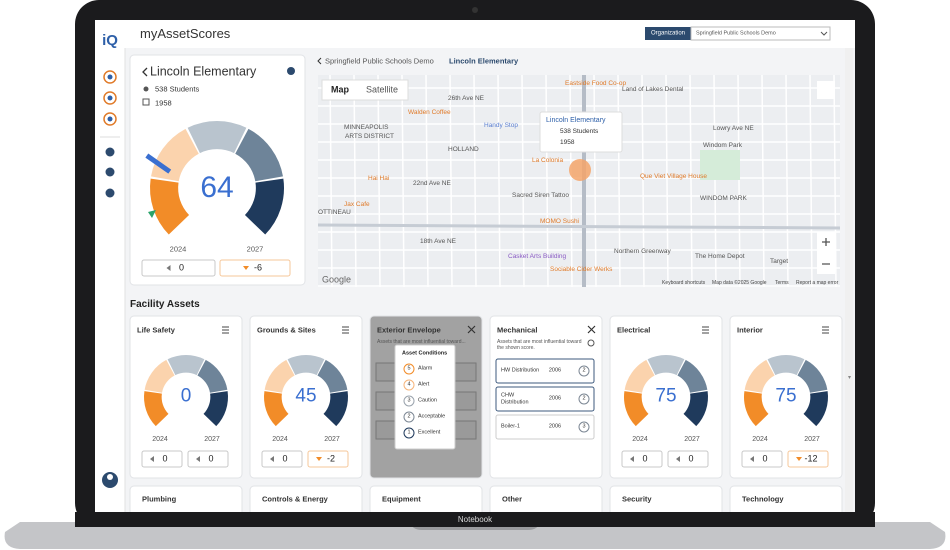 The image size is (950, 550). Describe the element at coordinates (849, 377) in the screenshot. I see `scroll-arrow` at that location.